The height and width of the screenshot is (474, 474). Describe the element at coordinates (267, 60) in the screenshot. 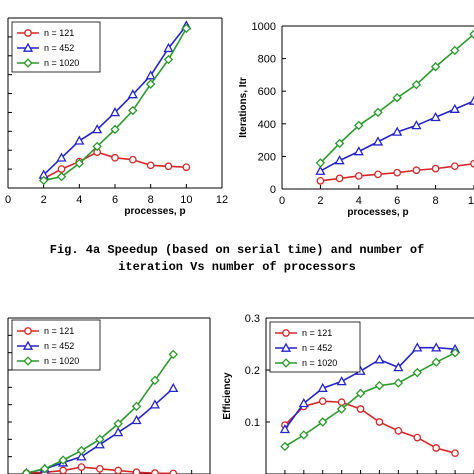

I see `y-tick-label: 800` at that location.